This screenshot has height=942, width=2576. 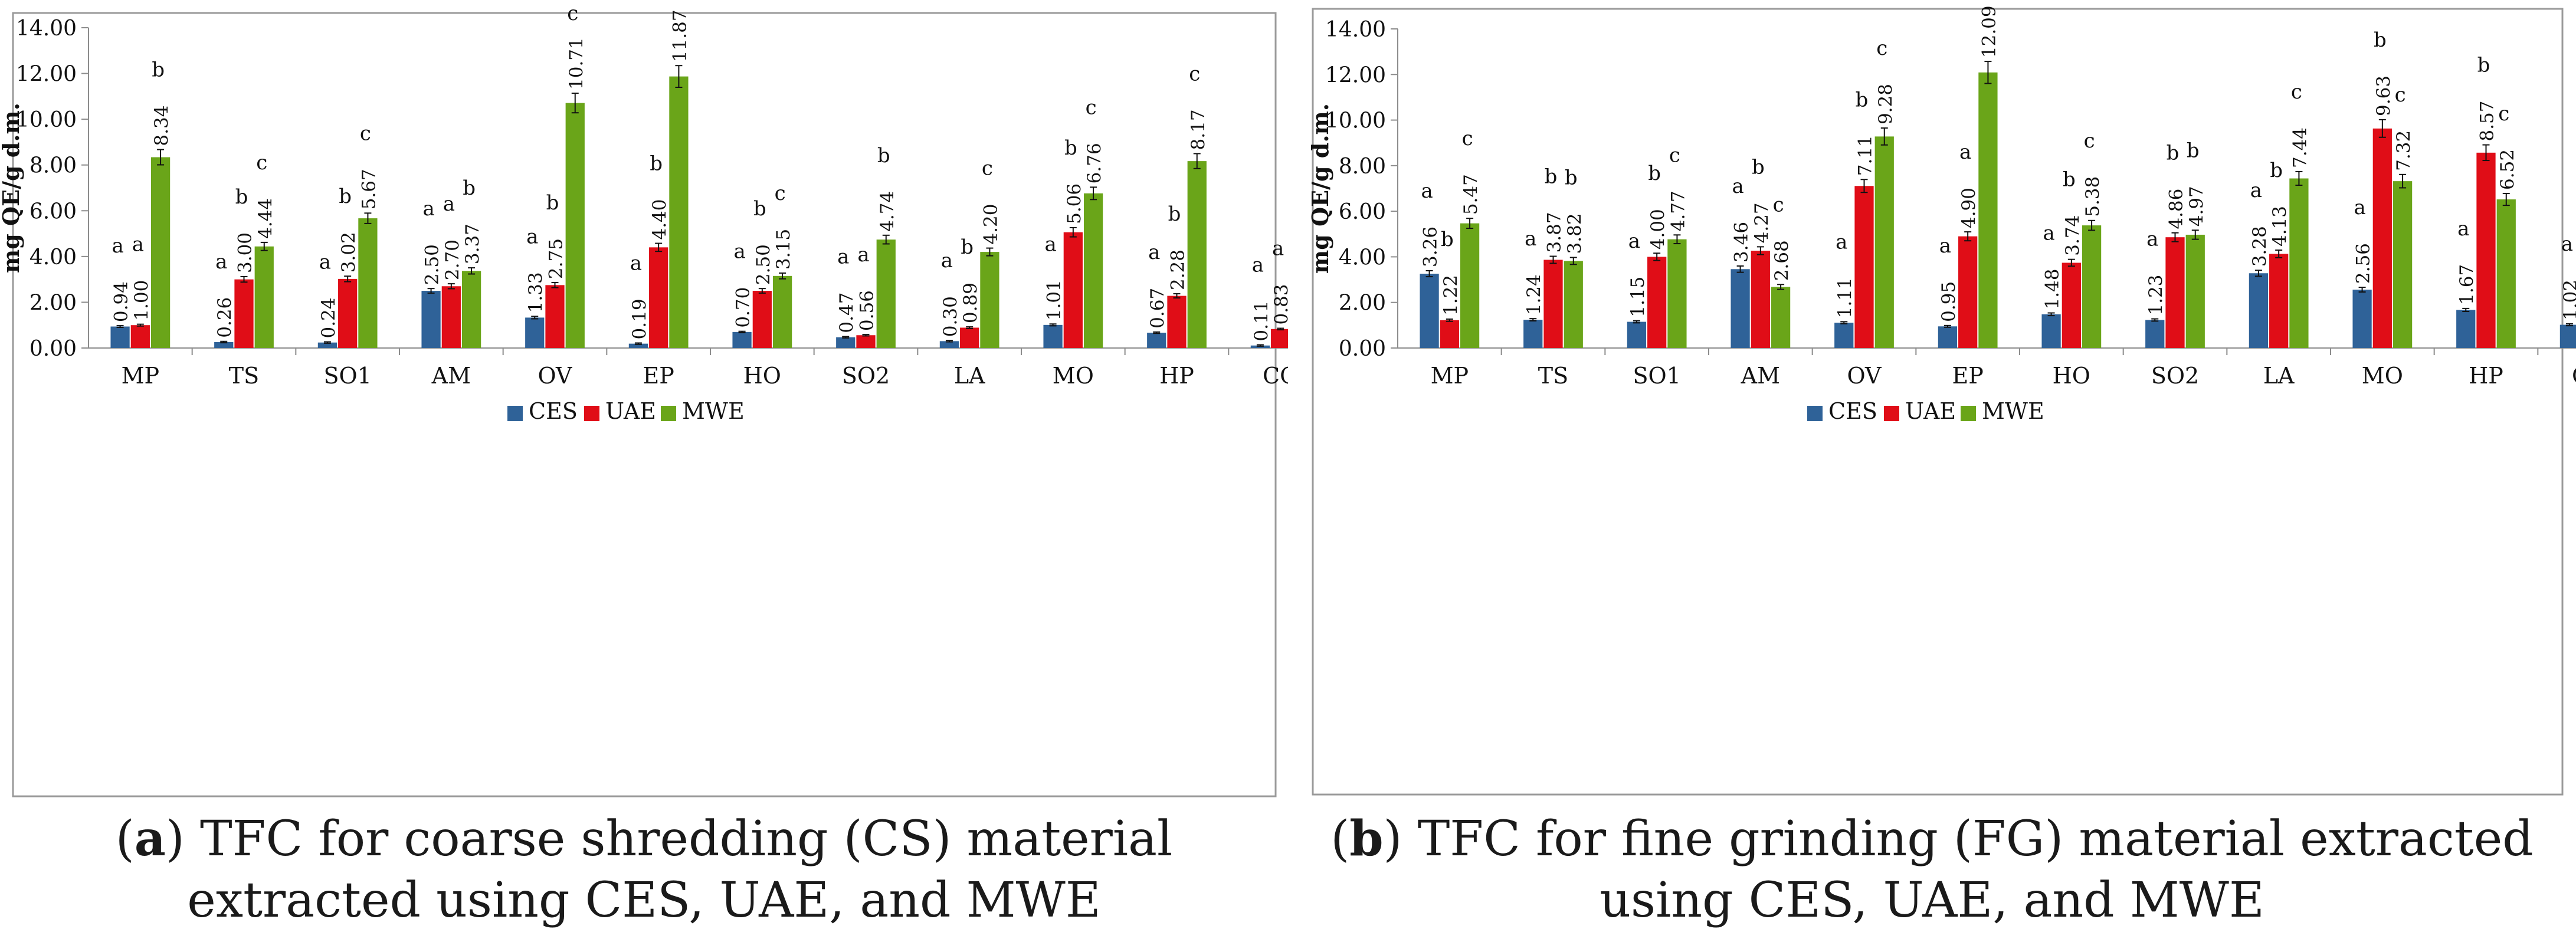 I want to click on y-axis-label: mg QE/g d.m., so click(x=1320, y=188).